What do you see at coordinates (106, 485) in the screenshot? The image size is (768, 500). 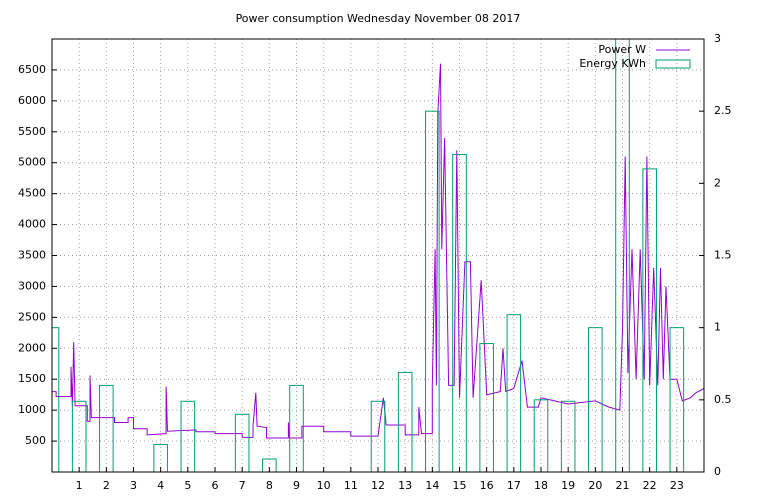 I see `x-tick-label: 2` at bounding box center [106, 485].